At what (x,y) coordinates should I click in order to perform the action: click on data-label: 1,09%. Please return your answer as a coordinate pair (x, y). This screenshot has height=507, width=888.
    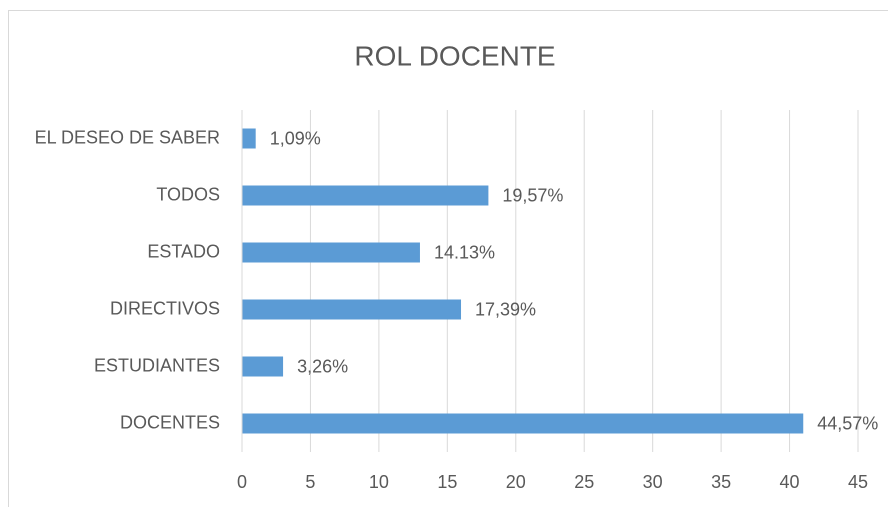
    Looking at the image, I should click on (295, 138).